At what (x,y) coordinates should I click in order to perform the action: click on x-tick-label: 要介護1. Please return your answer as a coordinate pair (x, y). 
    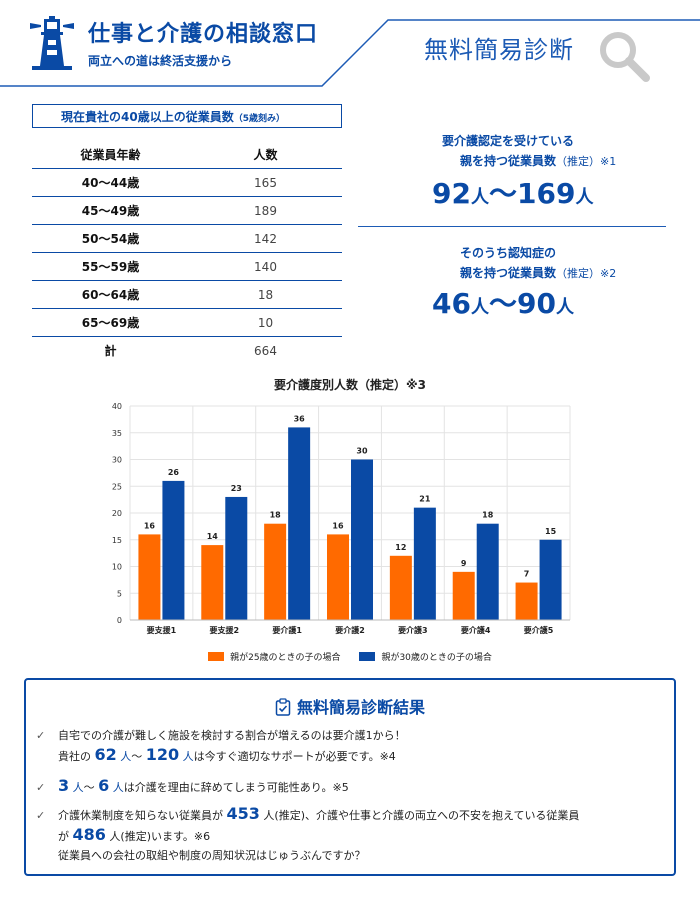
    Looking at the image, I should click on (287, 630).